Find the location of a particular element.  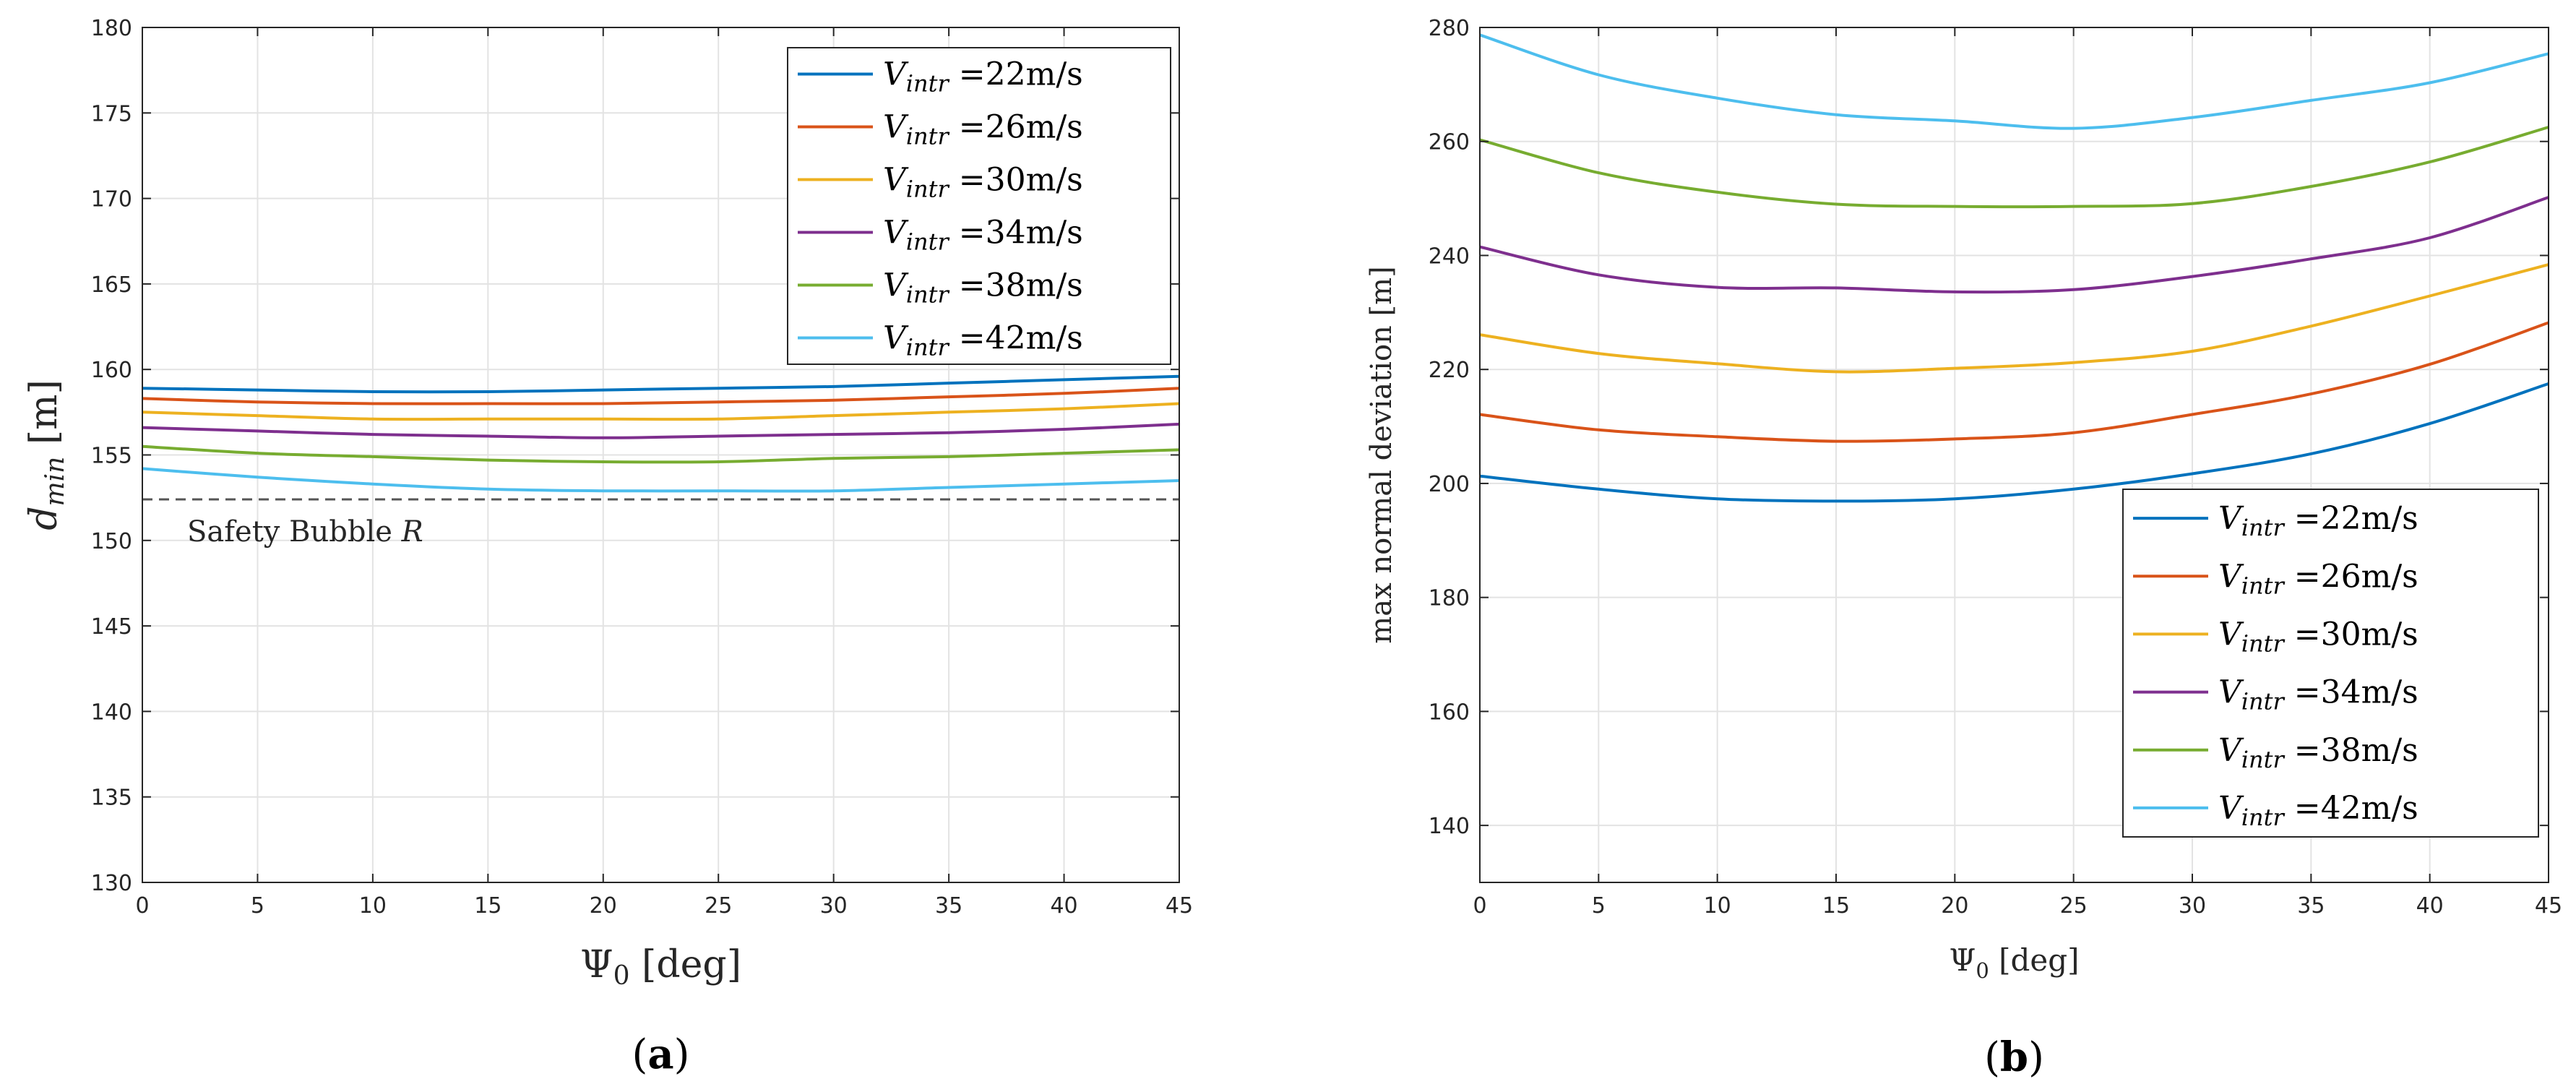

y-axis-label: dmin [m] is located at coordinates (46, 454).